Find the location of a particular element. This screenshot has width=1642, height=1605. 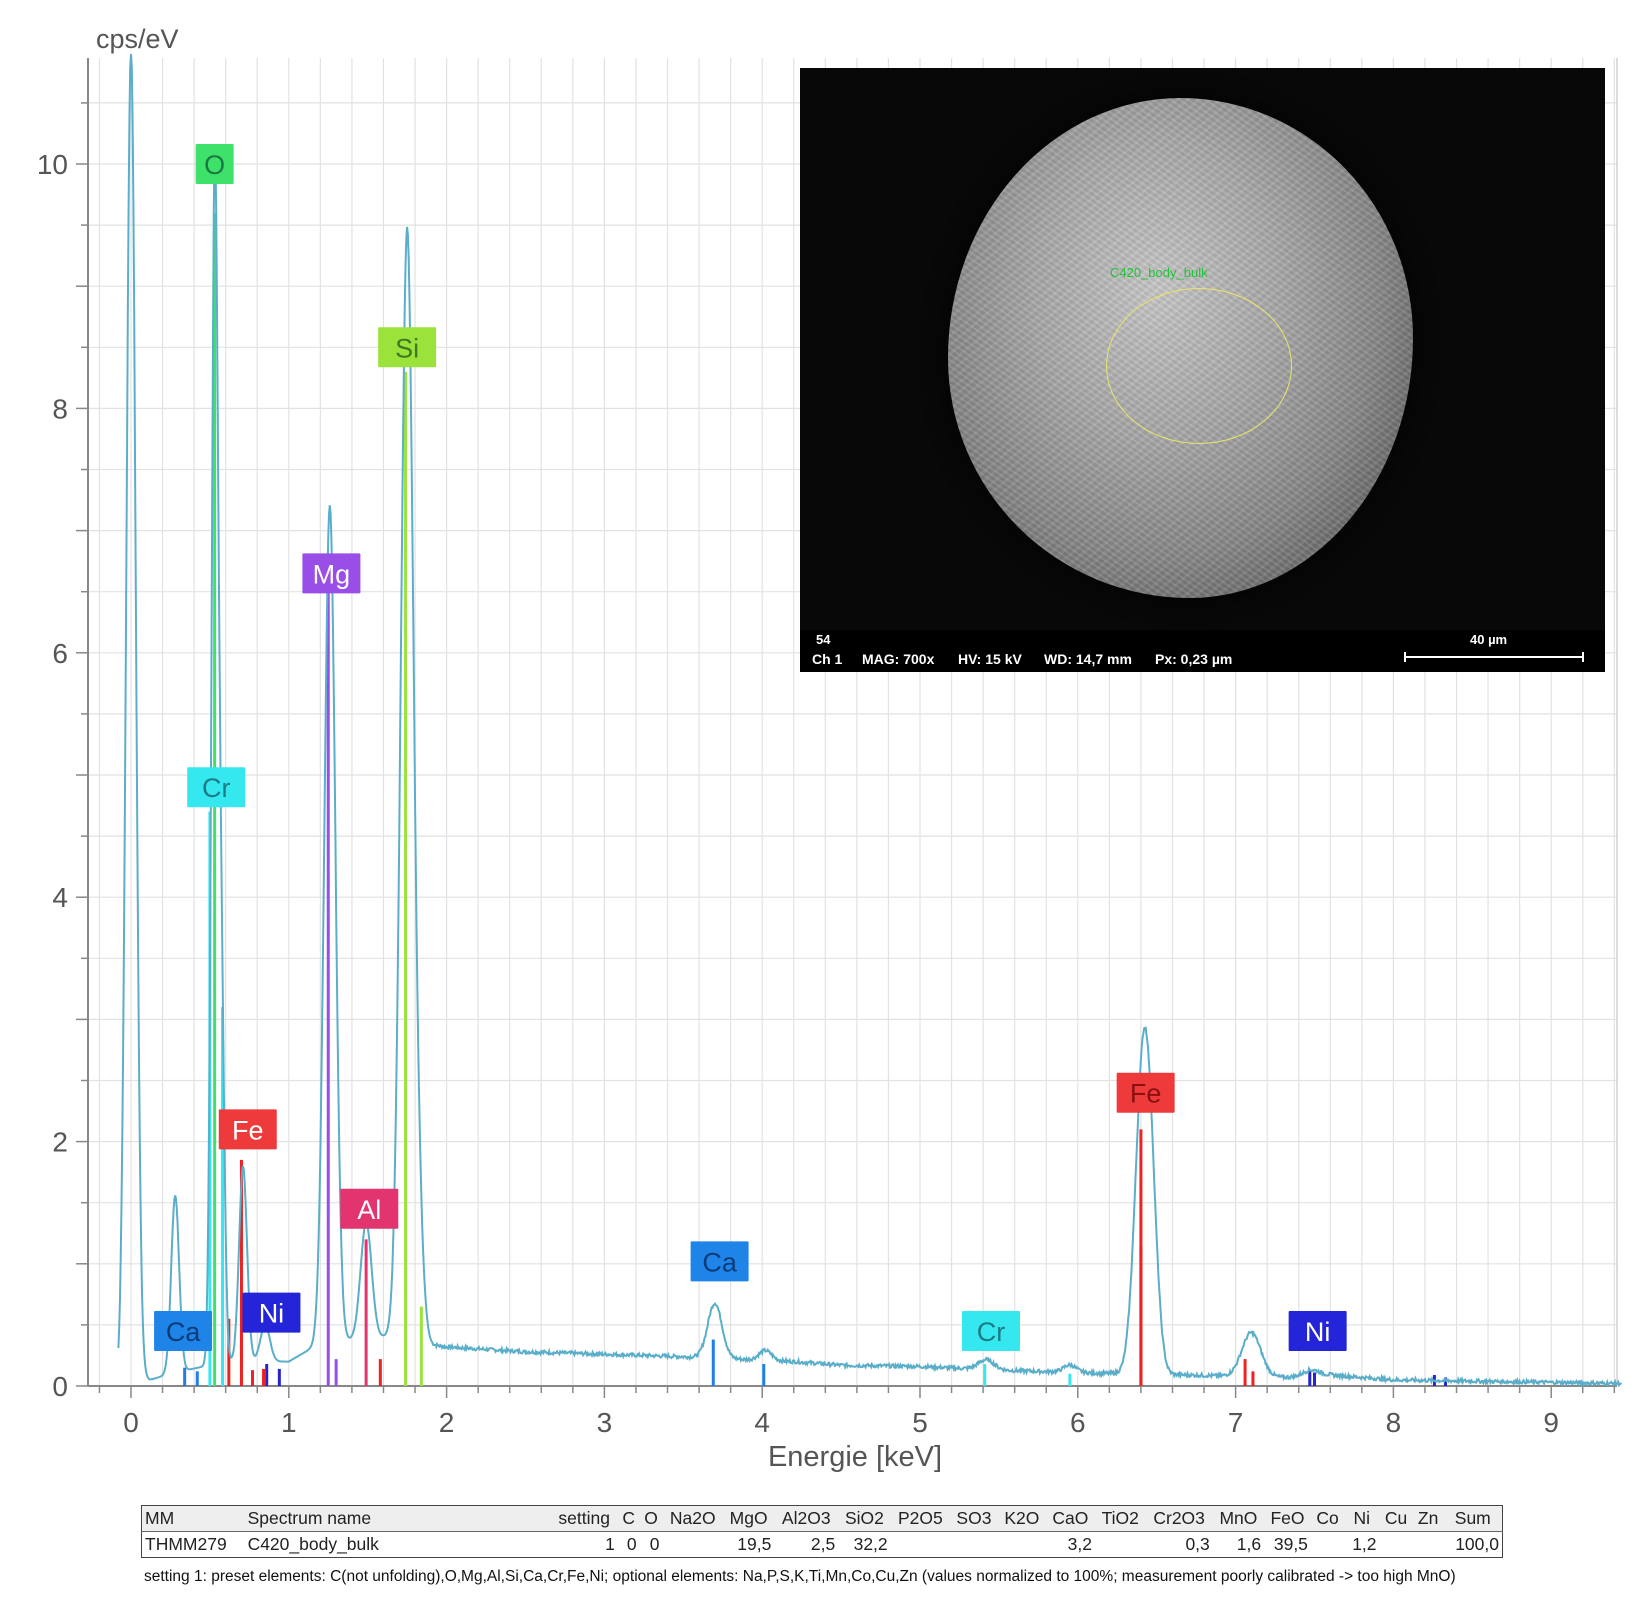

wd-label: WD: 14,7 mm is located at coordinates (1088, 659).